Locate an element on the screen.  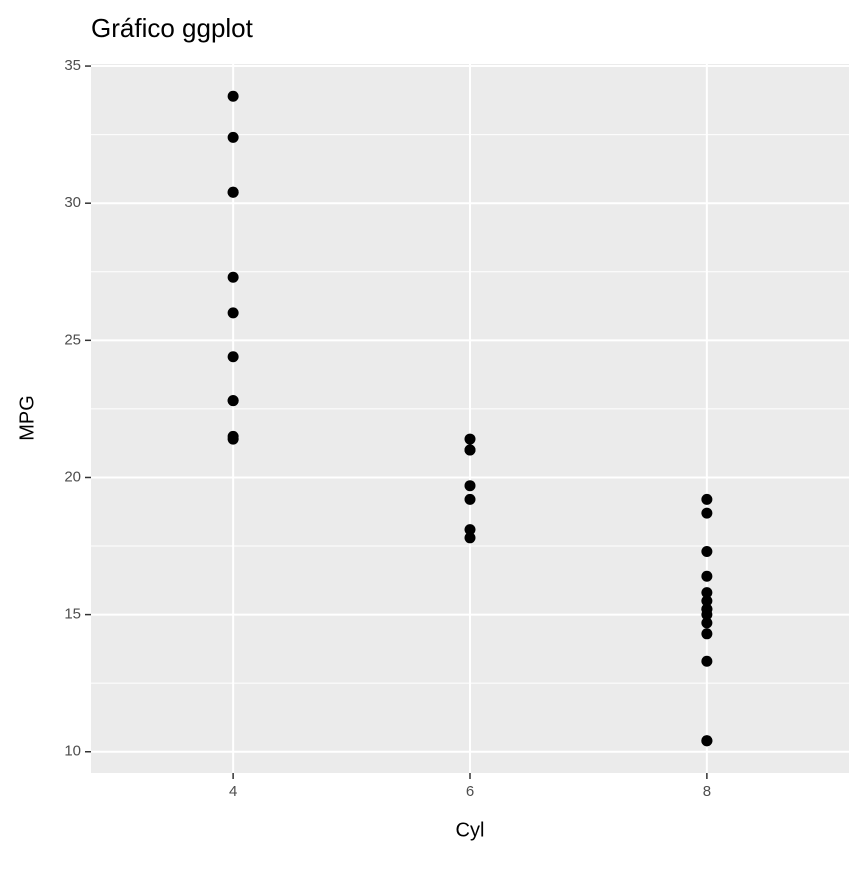
y-axis-label: MPG is located at coordinates (27, 418).